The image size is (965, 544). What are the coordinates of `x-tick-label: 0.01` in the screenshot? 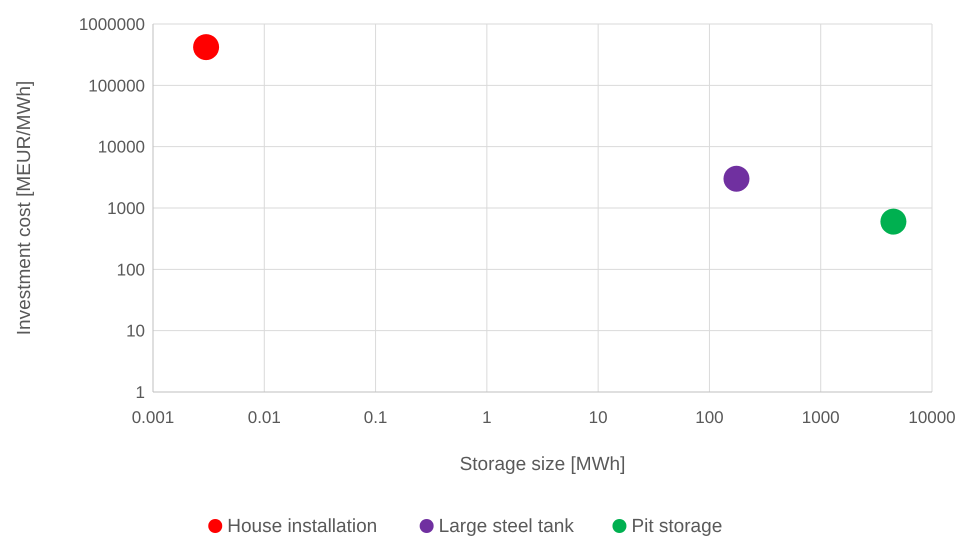 It's located at (264, 417).